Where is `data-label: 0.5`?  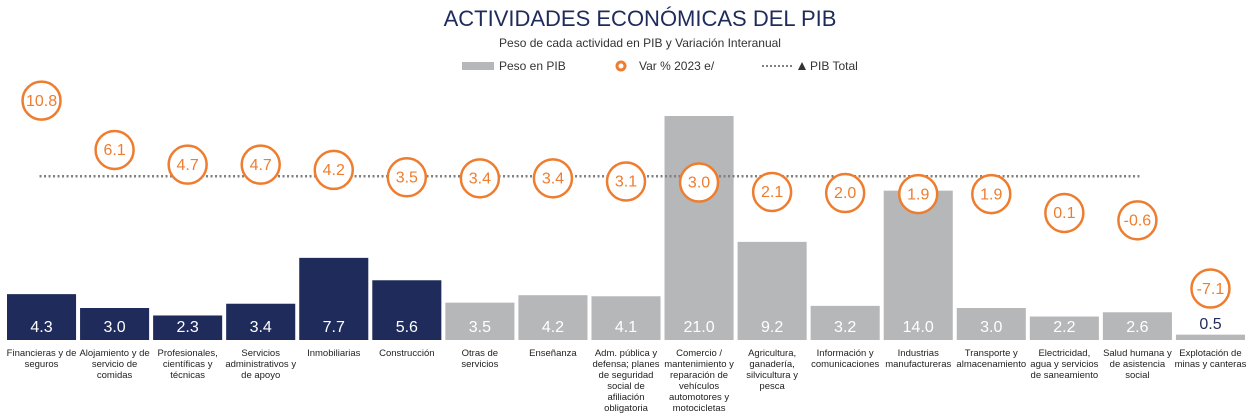
data-label: 0.5 is located at coordinates (1210, 324).